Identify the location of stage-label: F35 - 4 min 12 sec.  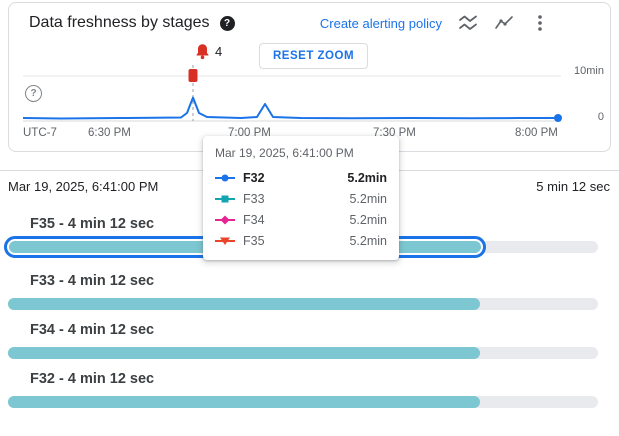
(92, 224).